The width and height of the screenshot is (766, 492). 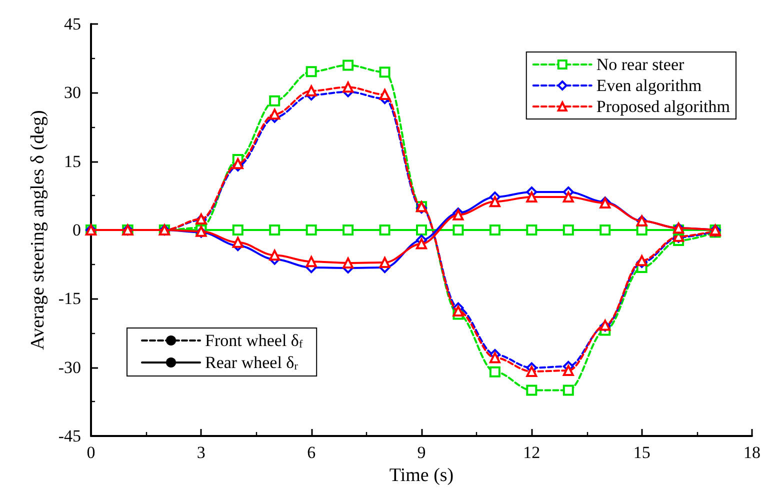 What do you see at coordinates (76, 230) in the screenshot?
I see `y-tick-label: 0` at bounding box center [76, 230].